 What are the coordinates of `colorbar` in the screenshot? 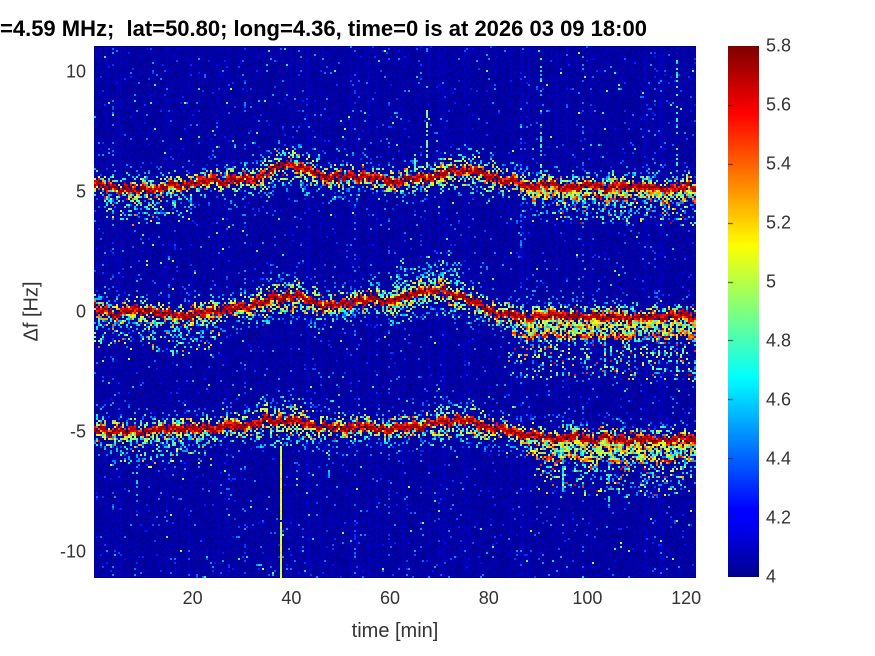 It's located at (743, 311).